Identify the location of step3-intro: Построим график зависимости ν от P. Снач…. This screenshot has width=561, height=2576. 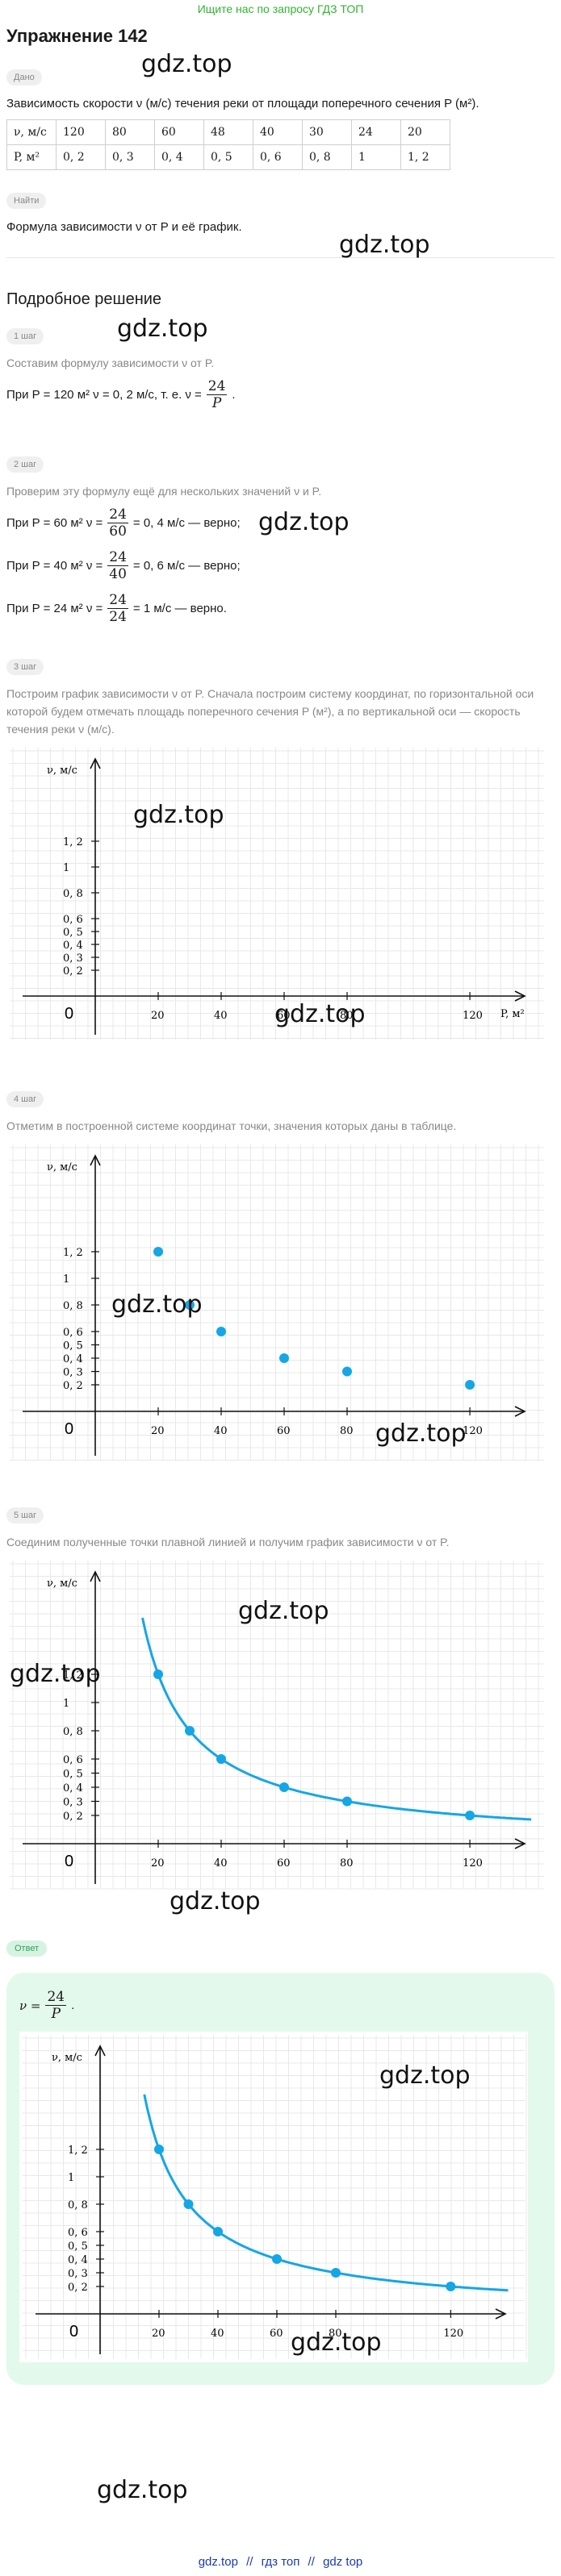
(270, 711).